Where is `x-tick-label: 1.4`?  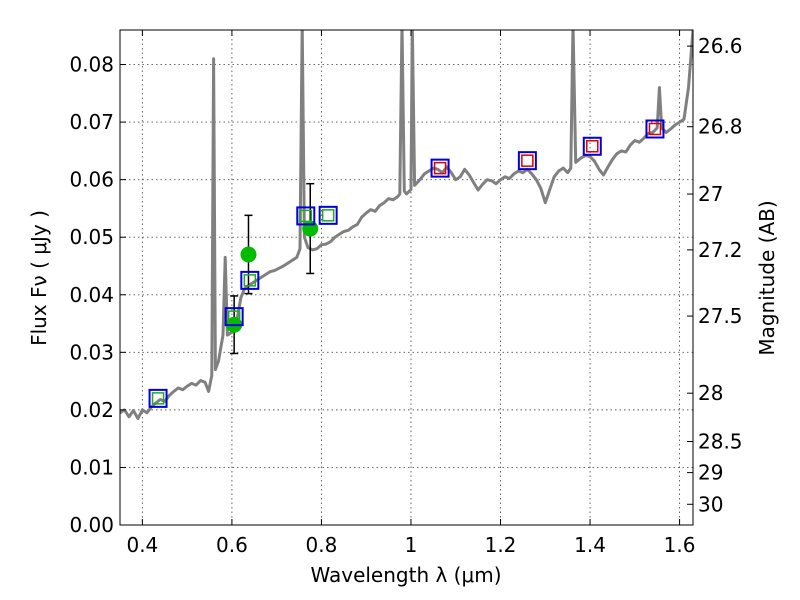
x-tick-label: 1.4 is located at coordinates (590, 545).